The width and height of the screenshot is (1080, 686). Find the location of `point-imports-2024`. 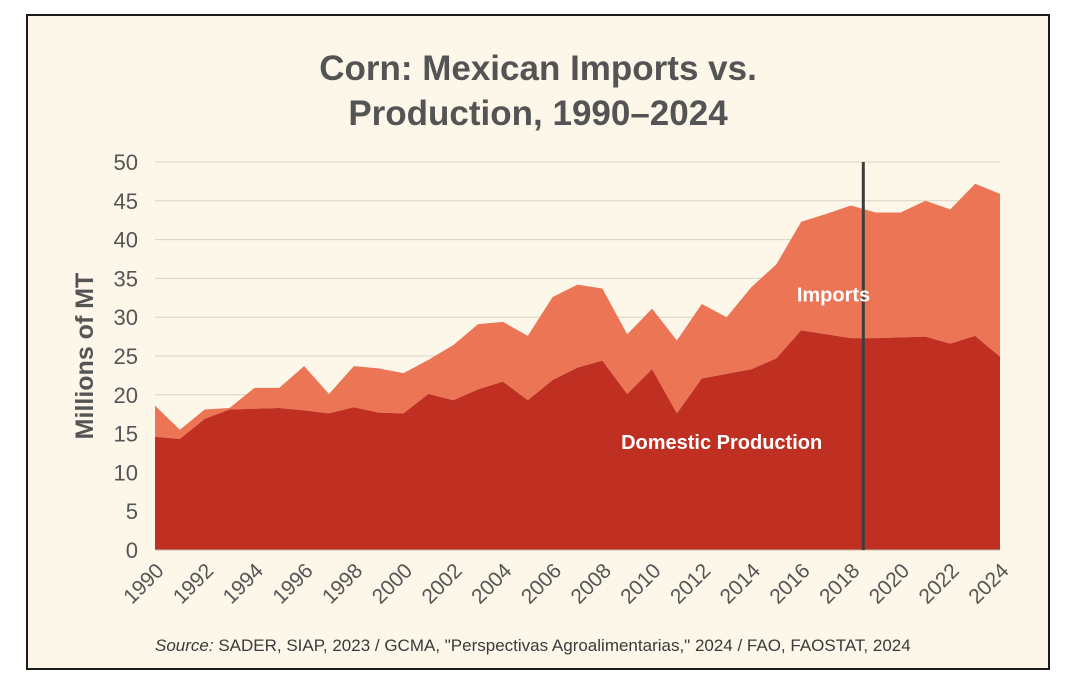

point-imports-2024 is located at coordinates (1000, 194).